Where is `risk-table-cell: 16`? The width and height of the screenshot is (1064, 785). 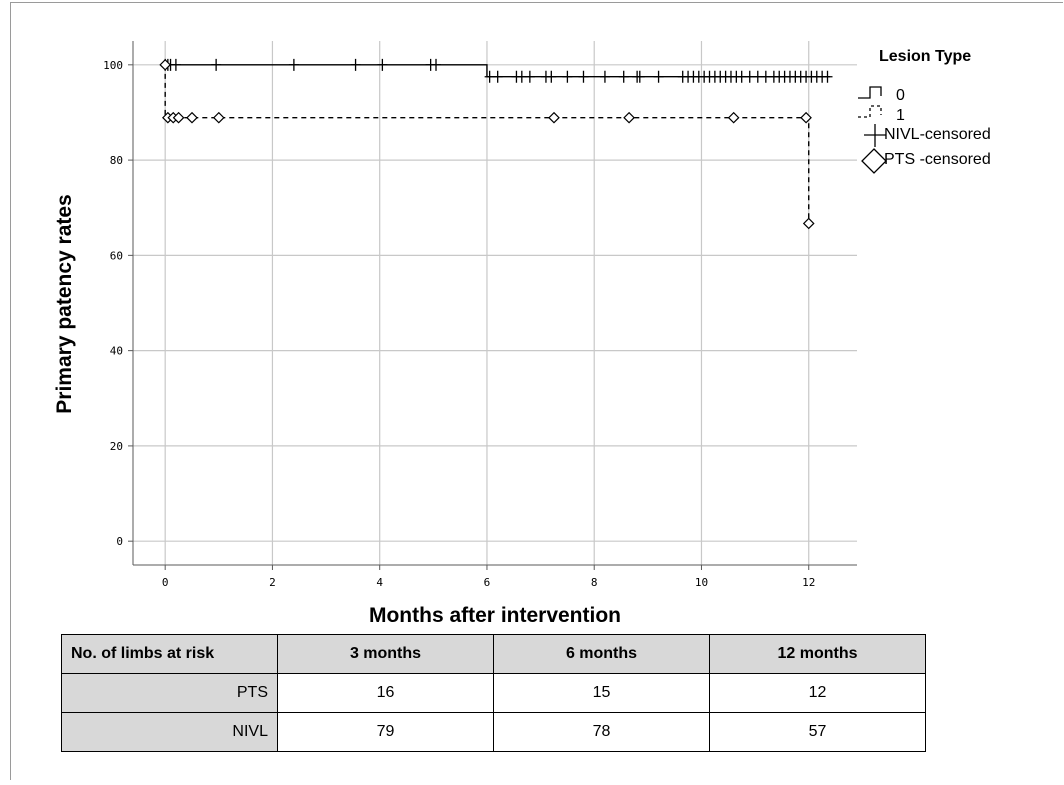
risk-table-cell: 16 is located at coordinates (385, 693).